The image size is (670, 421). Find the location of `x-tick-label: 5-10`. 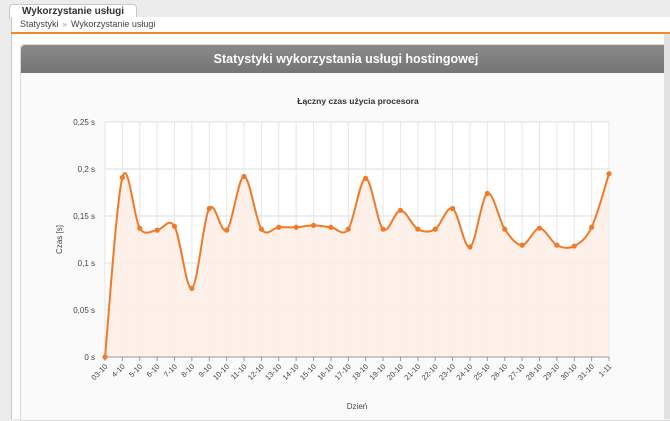

x-tick-label: 5-10 is located at coordinates (135, 370).